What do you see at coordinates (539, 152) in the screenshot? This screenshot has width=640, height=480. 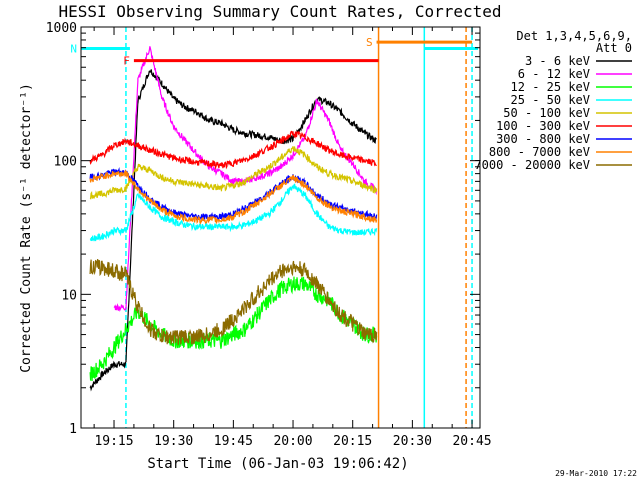 I see `legend-entry-label: 800 - 7000 keV` at bounding box center [539, 152].